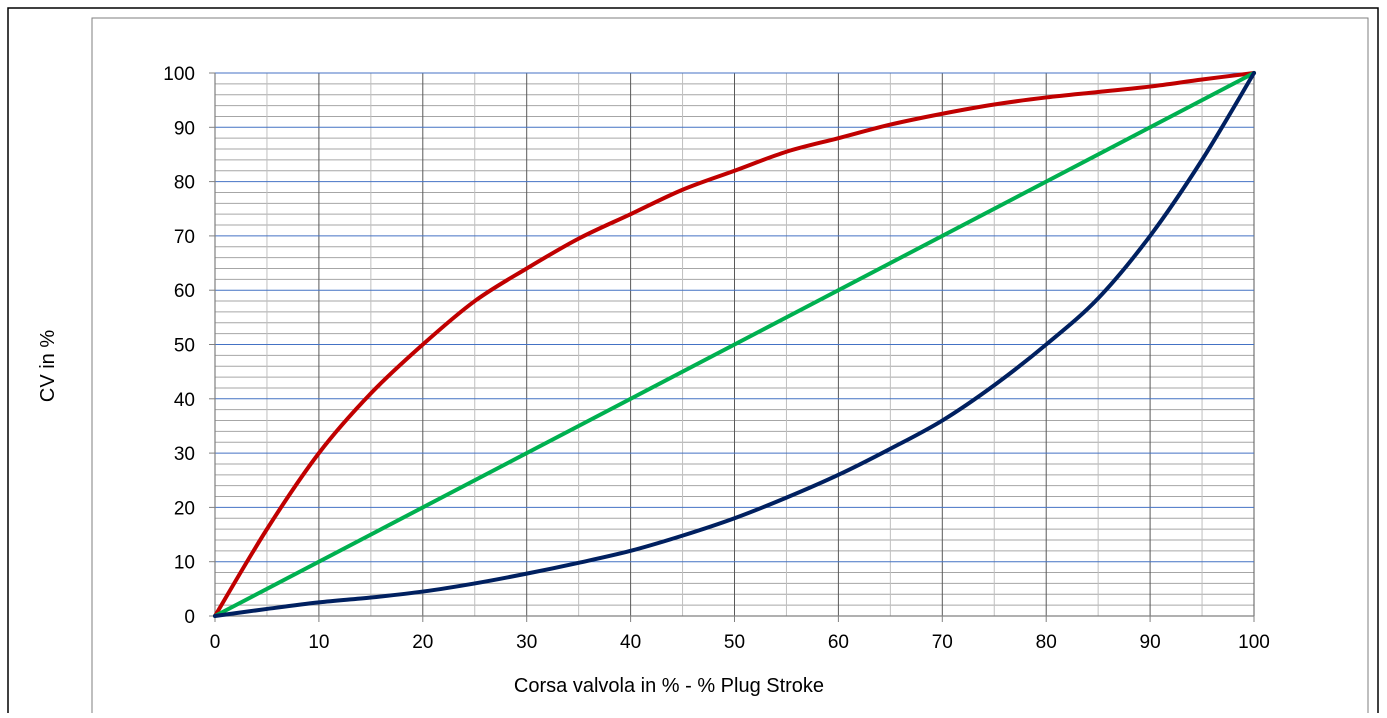 The width and height of the screenshot is (1387, 718). I want to click on x-tick-label: 50, so click(734, 642).